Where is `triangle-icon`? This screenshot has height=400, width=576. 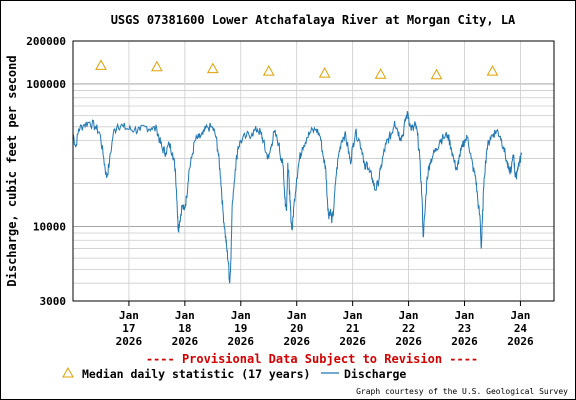
triangle-icon is located at coordinates (68, 372).